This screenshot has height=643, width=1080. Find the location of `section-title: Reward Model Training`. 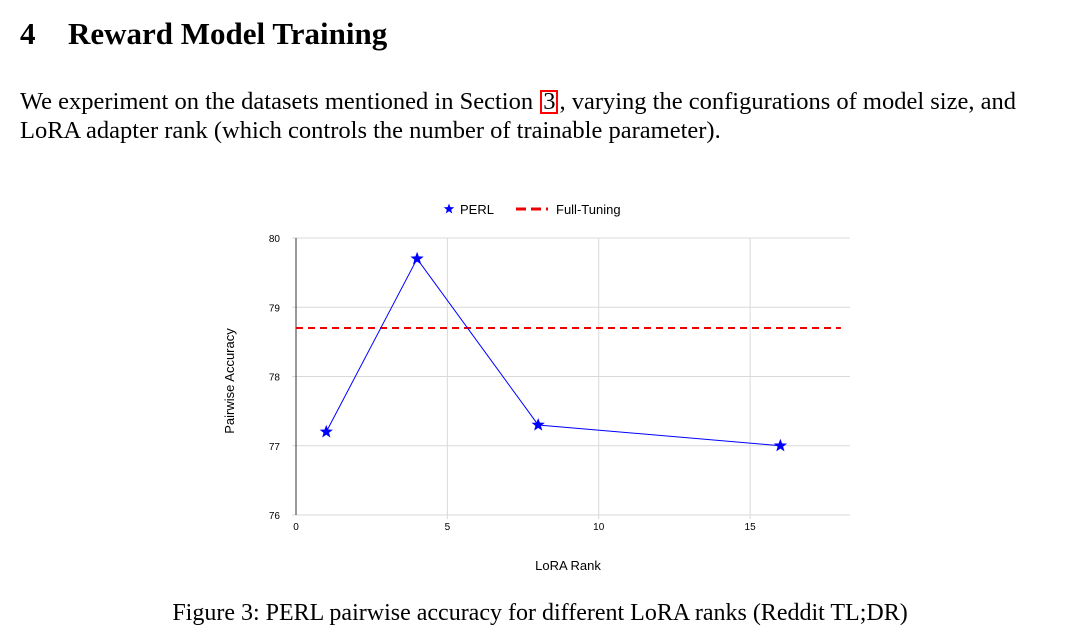

section-title: Reward Model Training is located at coordinates (228, 33).